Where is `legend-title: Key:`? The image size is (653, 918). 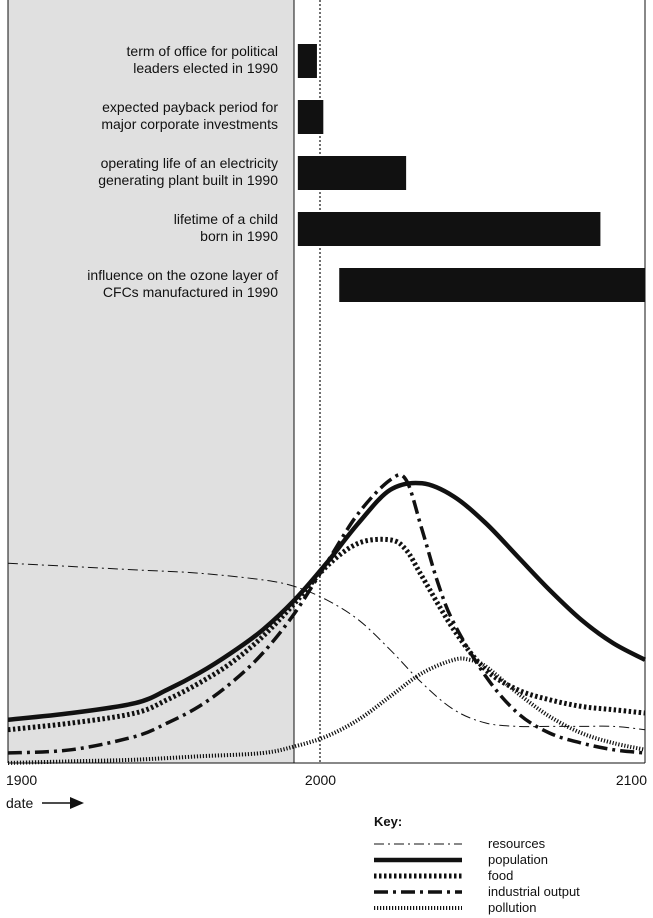
legend-title: Key: is located at coordinates (388, 821).